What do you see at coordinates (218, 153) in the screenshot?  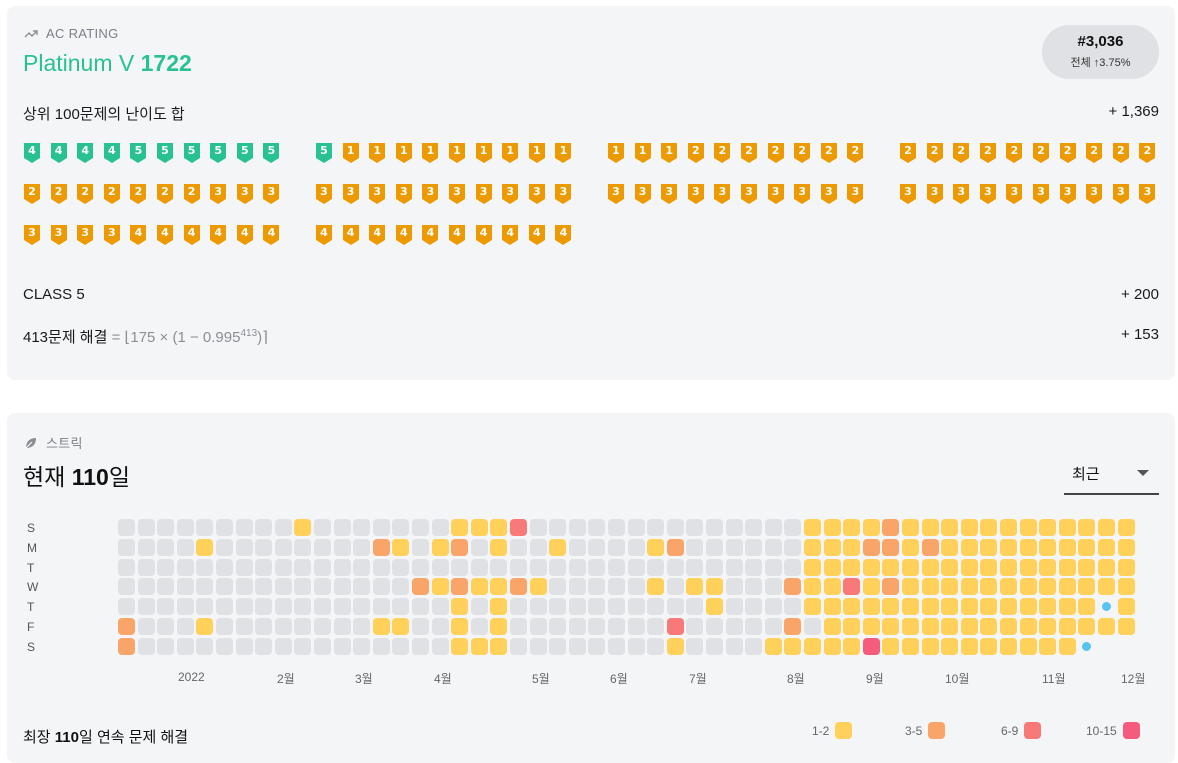 I see `tier-badge: 5` at bounding box center [218, 153].